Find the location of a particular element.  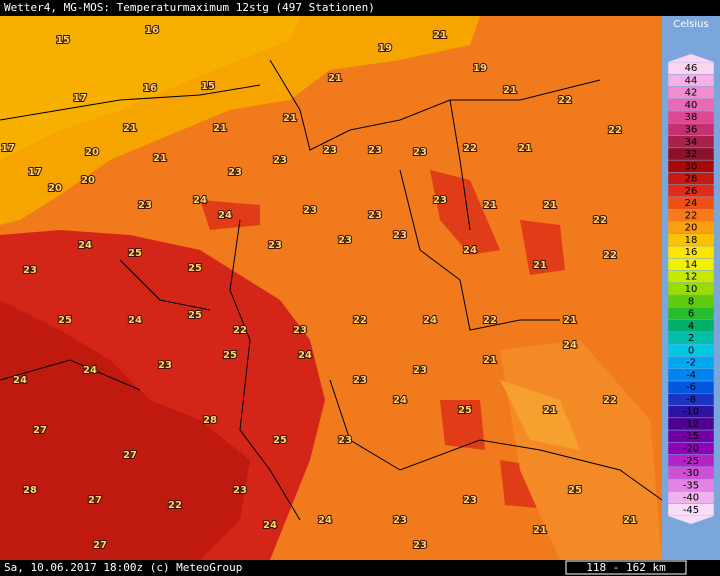

legend-label: 46 is located at coordinates (691, 68).